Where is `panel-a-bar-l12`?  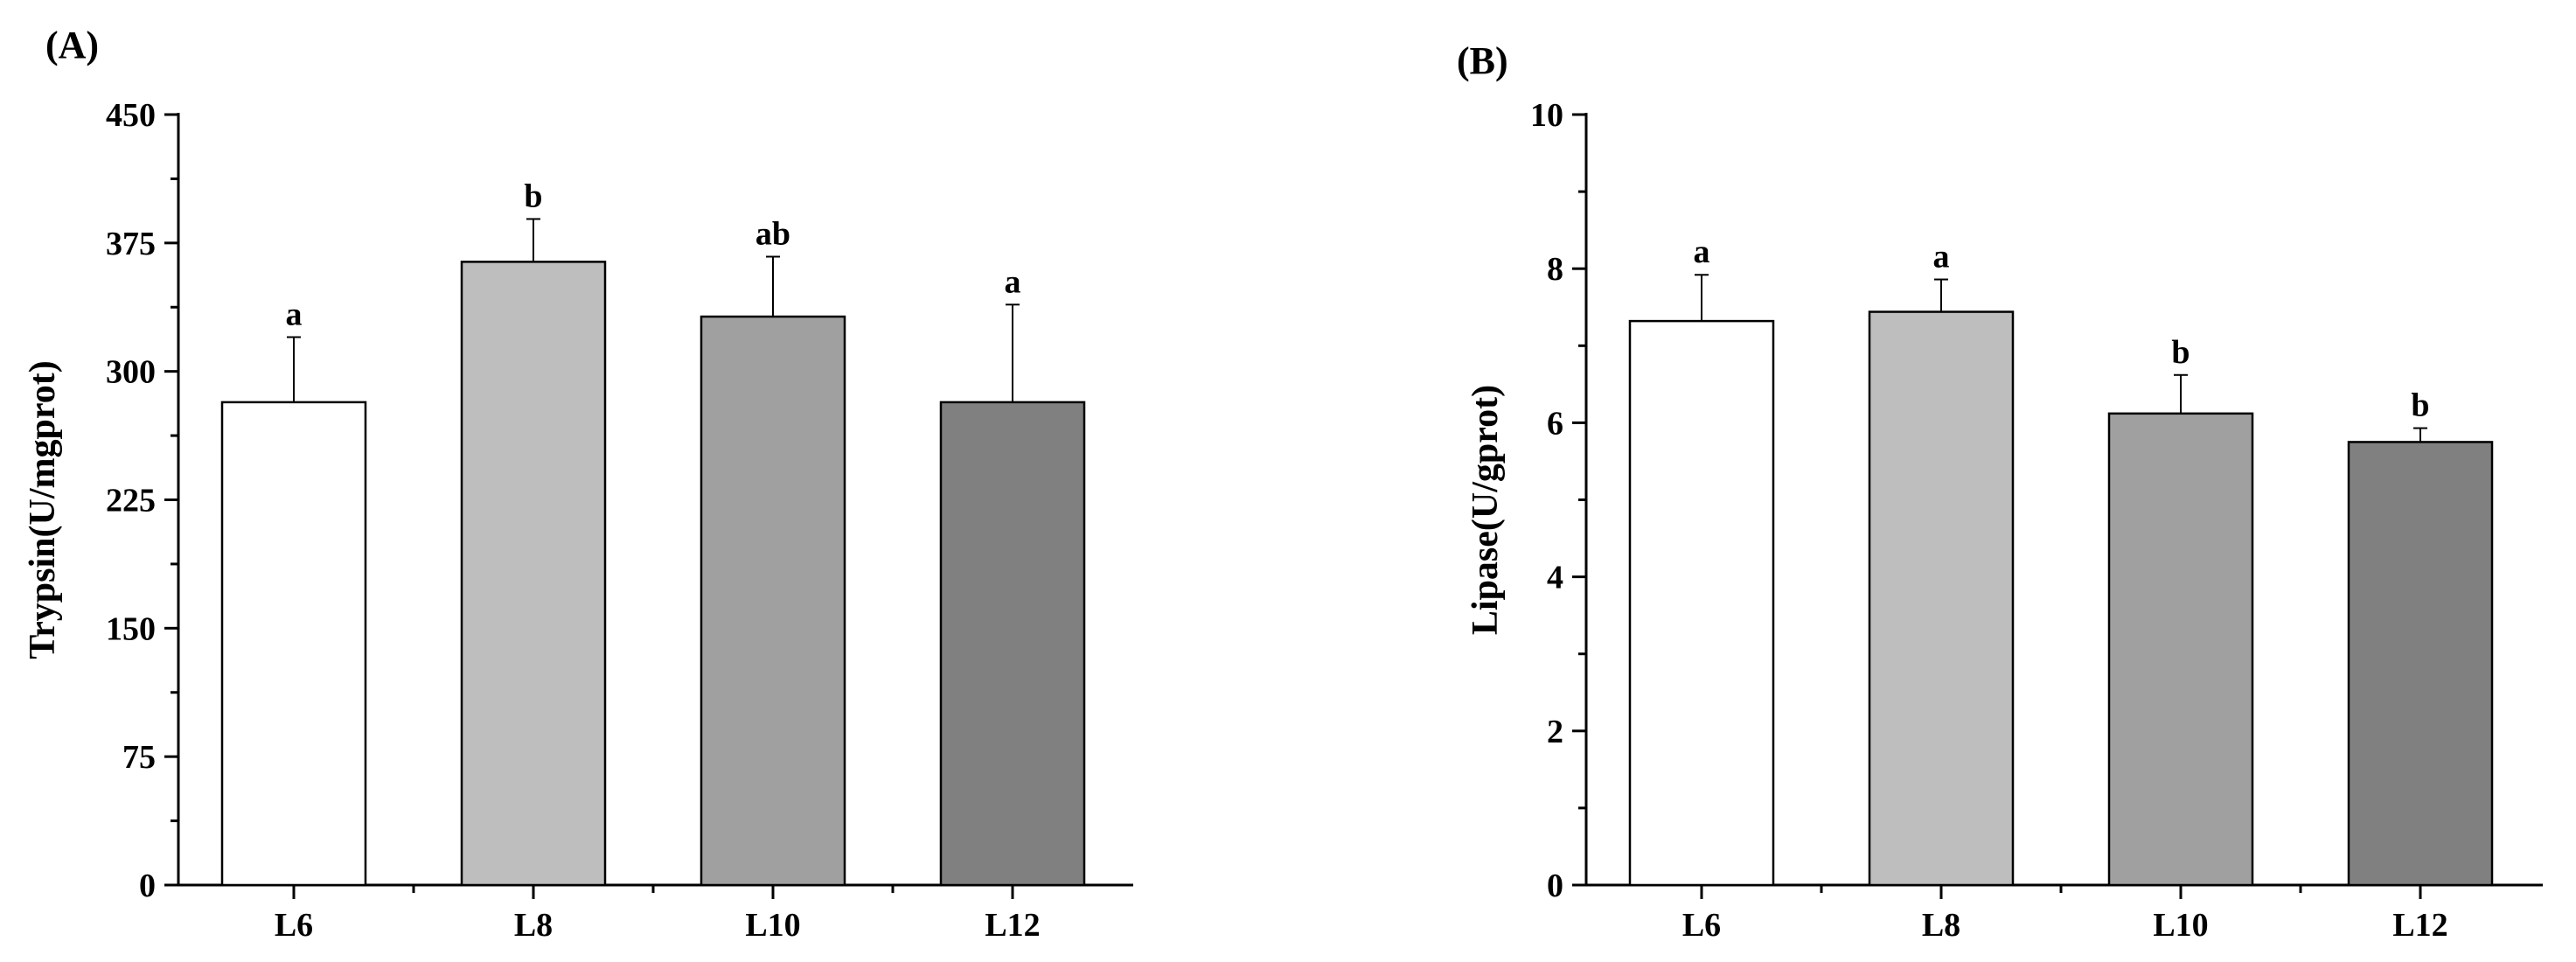 panel-a-bar-l12 is located at coordinates (1012, 644).